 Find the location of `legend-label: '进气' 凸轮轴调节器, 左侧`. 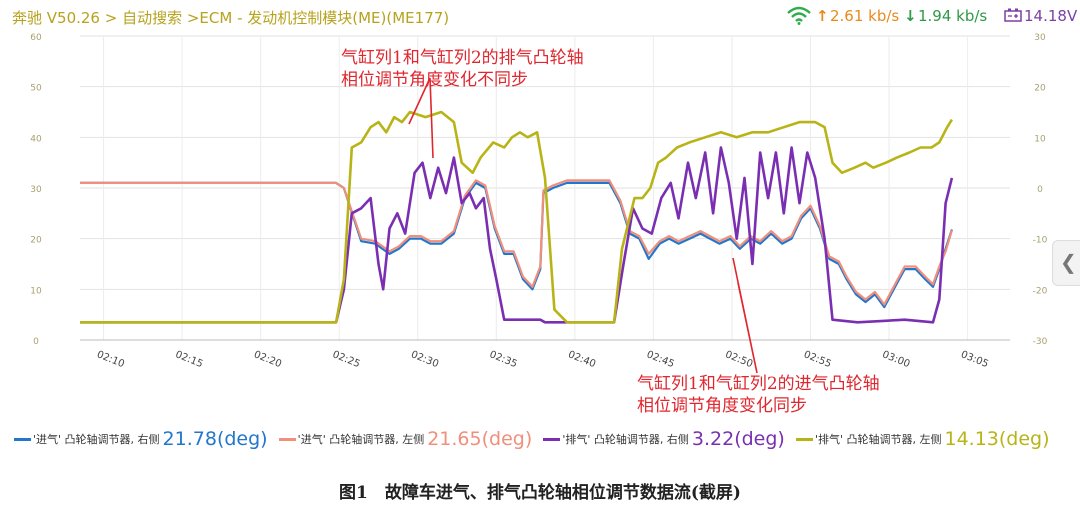

legend-label: '进气' 凸轮轴调节器, 左侧 is located at coordinates (361, 439).